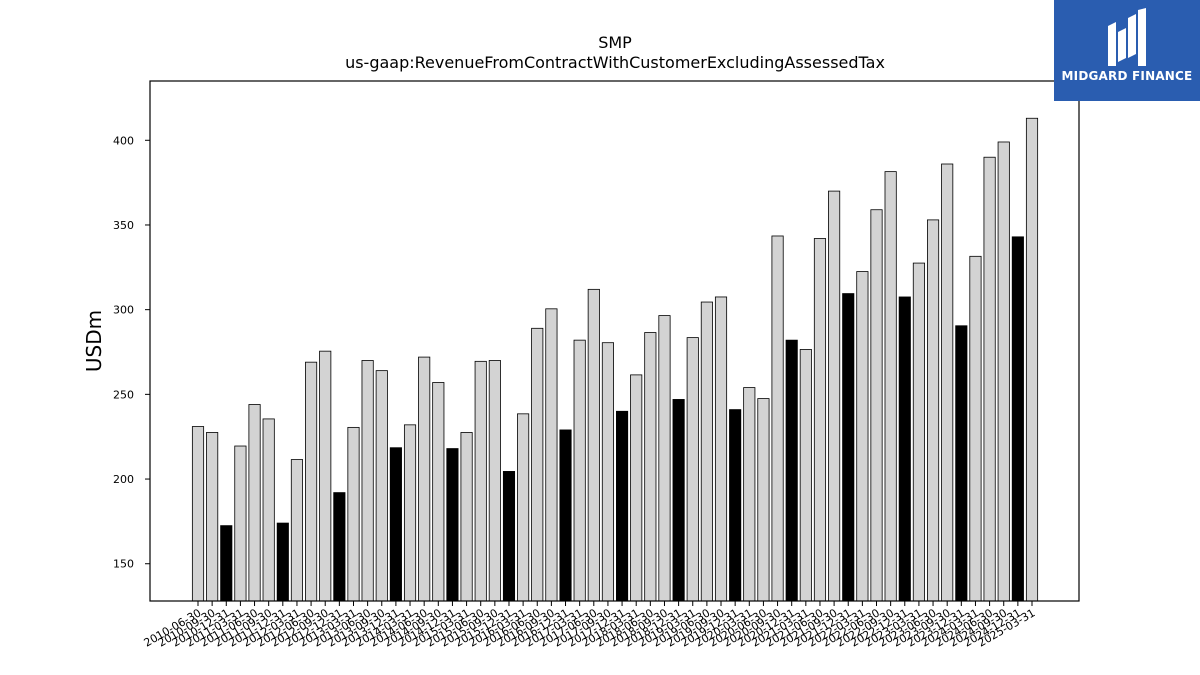 This screenshot has width=1200, height=675. Describe the element at coordinates (123, 394) in the screenshot. I see `y-tick-label-250: 250` at that location.